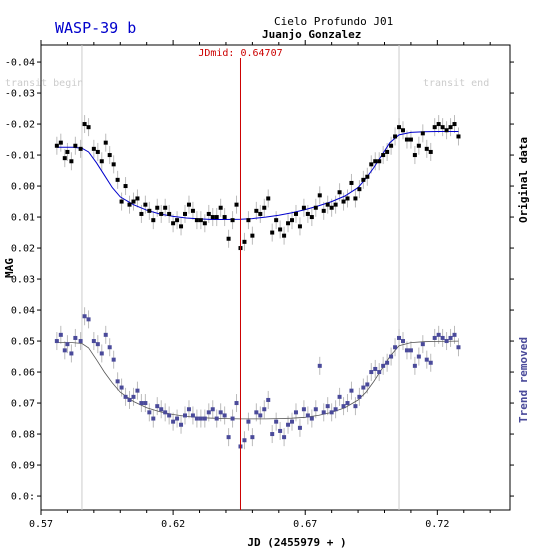  I want to click on y-tick-label: 0.03, so click(23, 280).